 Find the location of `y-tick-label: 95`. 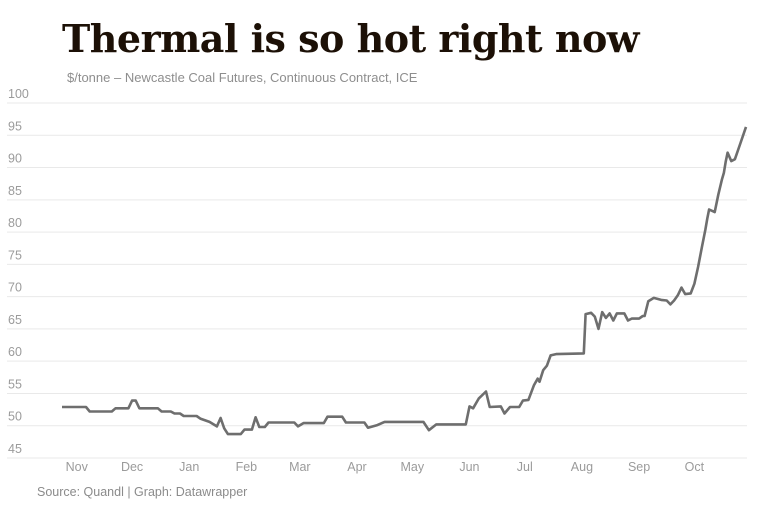

y-tick-label: 95 is located at coordinates (15, 126).